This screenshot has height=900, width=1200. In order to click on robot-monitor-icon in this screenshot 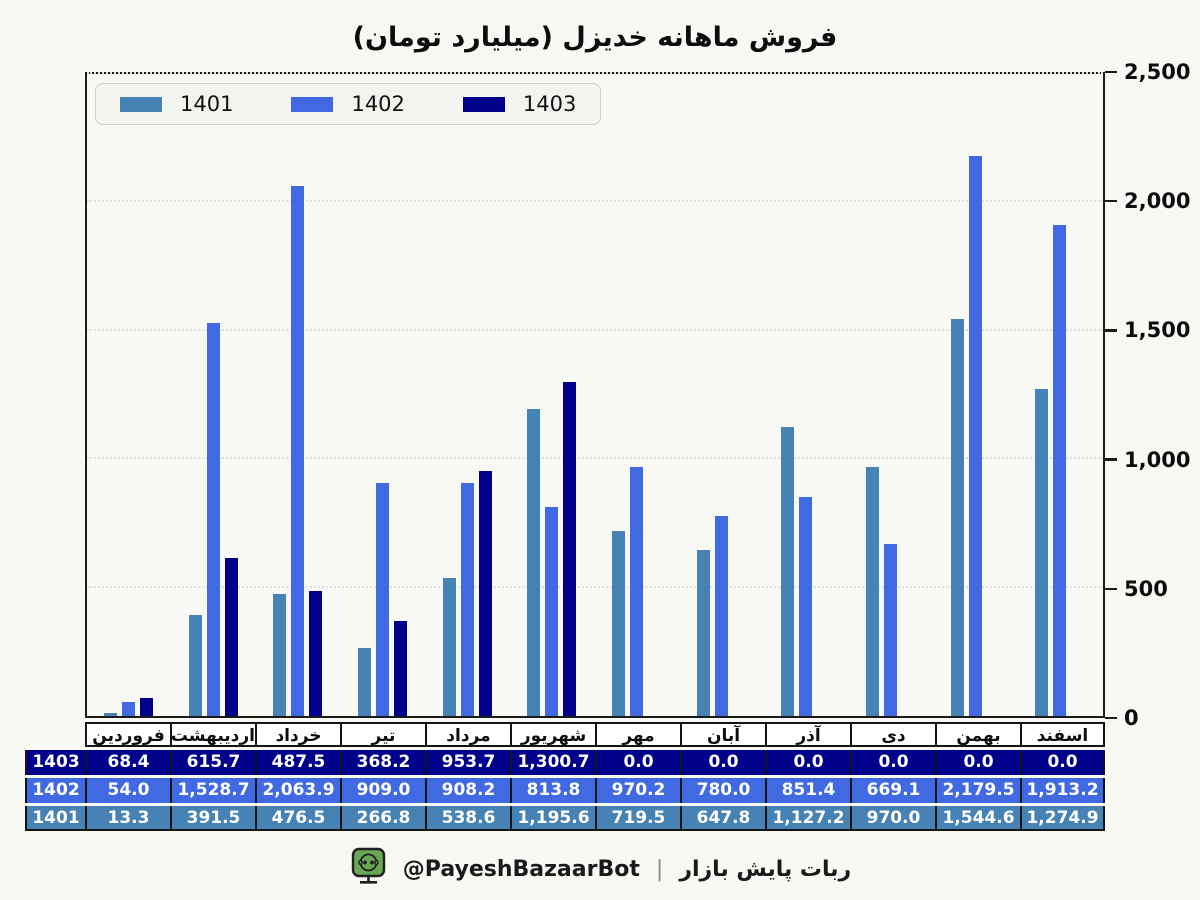, I will do `click(369, 869)`.